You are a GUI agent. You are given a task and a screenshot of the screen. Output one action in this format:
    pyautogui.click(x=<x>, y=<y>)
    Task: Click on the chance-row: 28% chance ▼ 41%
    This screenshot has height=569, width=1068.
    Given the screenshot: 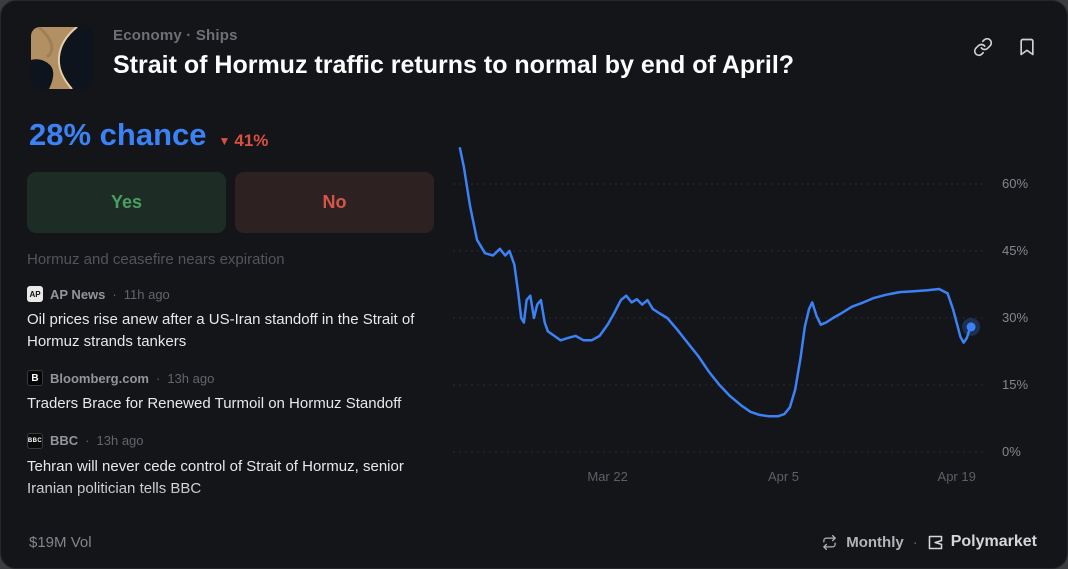 What is the action you would take?
    pyautogui.click(x=148, y=135)
    